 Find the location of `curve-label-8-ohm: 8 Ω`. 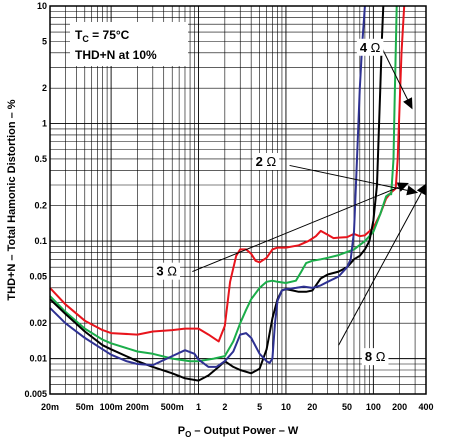

curve-label-8-ohm: 8 Ω is located at coordinates (375, 356).